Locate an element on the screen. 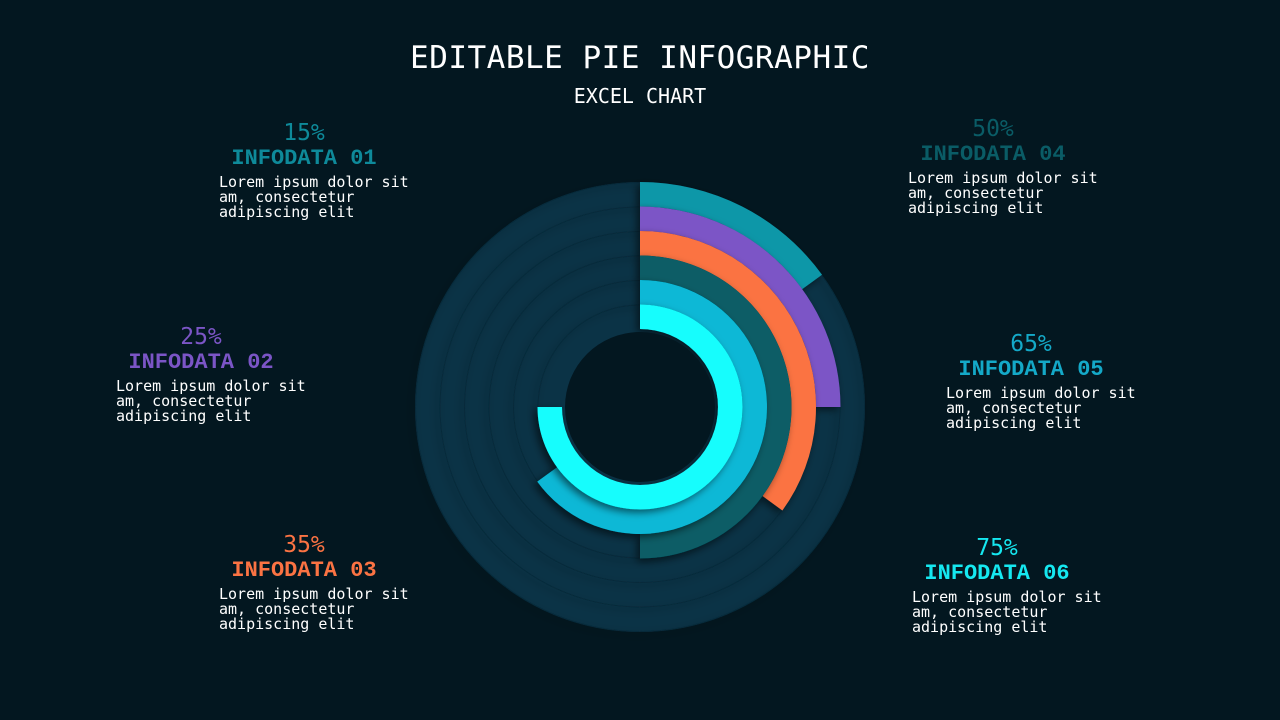 The image size is (1280, 720). info-percent: 25% is located at coordinates (201, 337).